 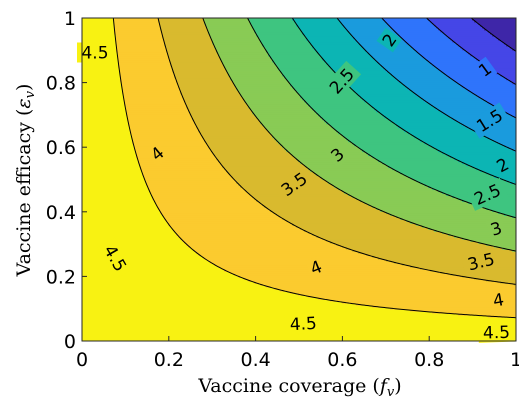 I want to click on x-tick-label: 1, so click(x=514, y=360).